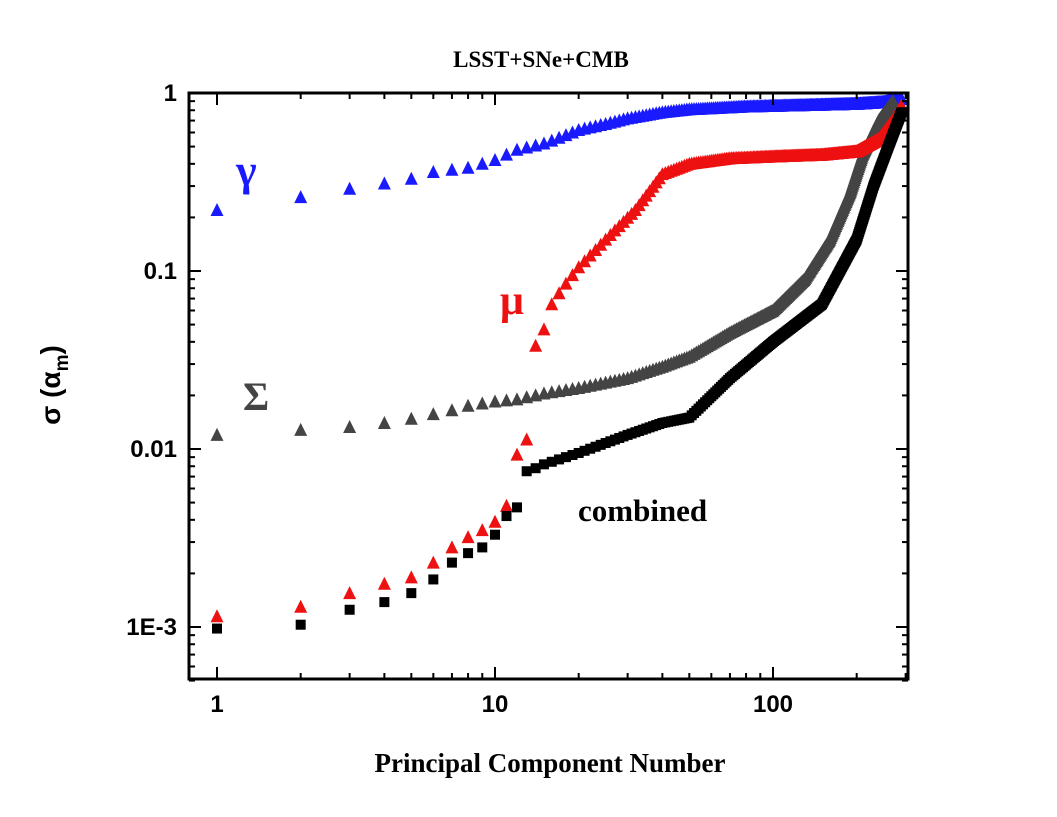 This screenshot has height=817, width=1057. Describe the element at coordinates (216, 704) in the screenshot. I see `x-tick-label: 1` at that location.